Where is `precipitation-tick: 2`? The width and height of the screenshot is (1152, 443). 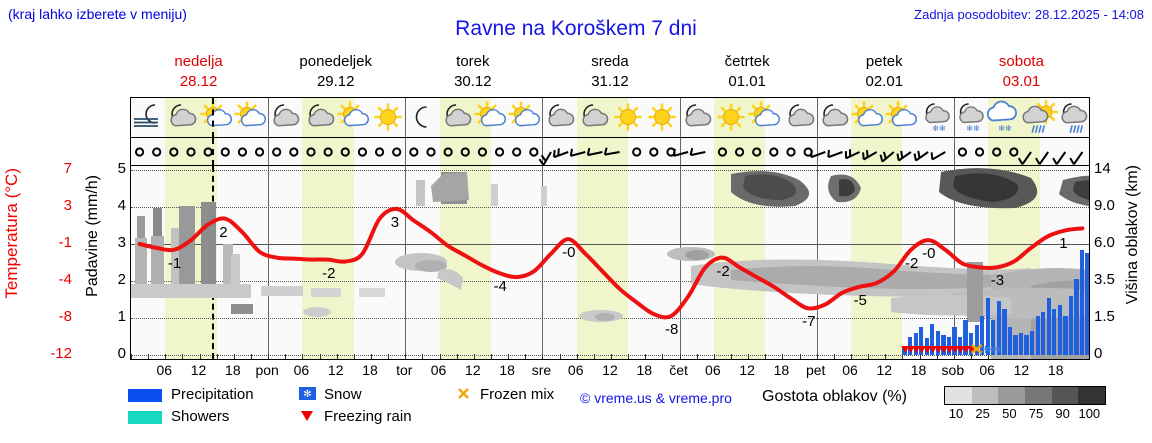 precipitation-tick: 2 is located at coordinates (121, 279).